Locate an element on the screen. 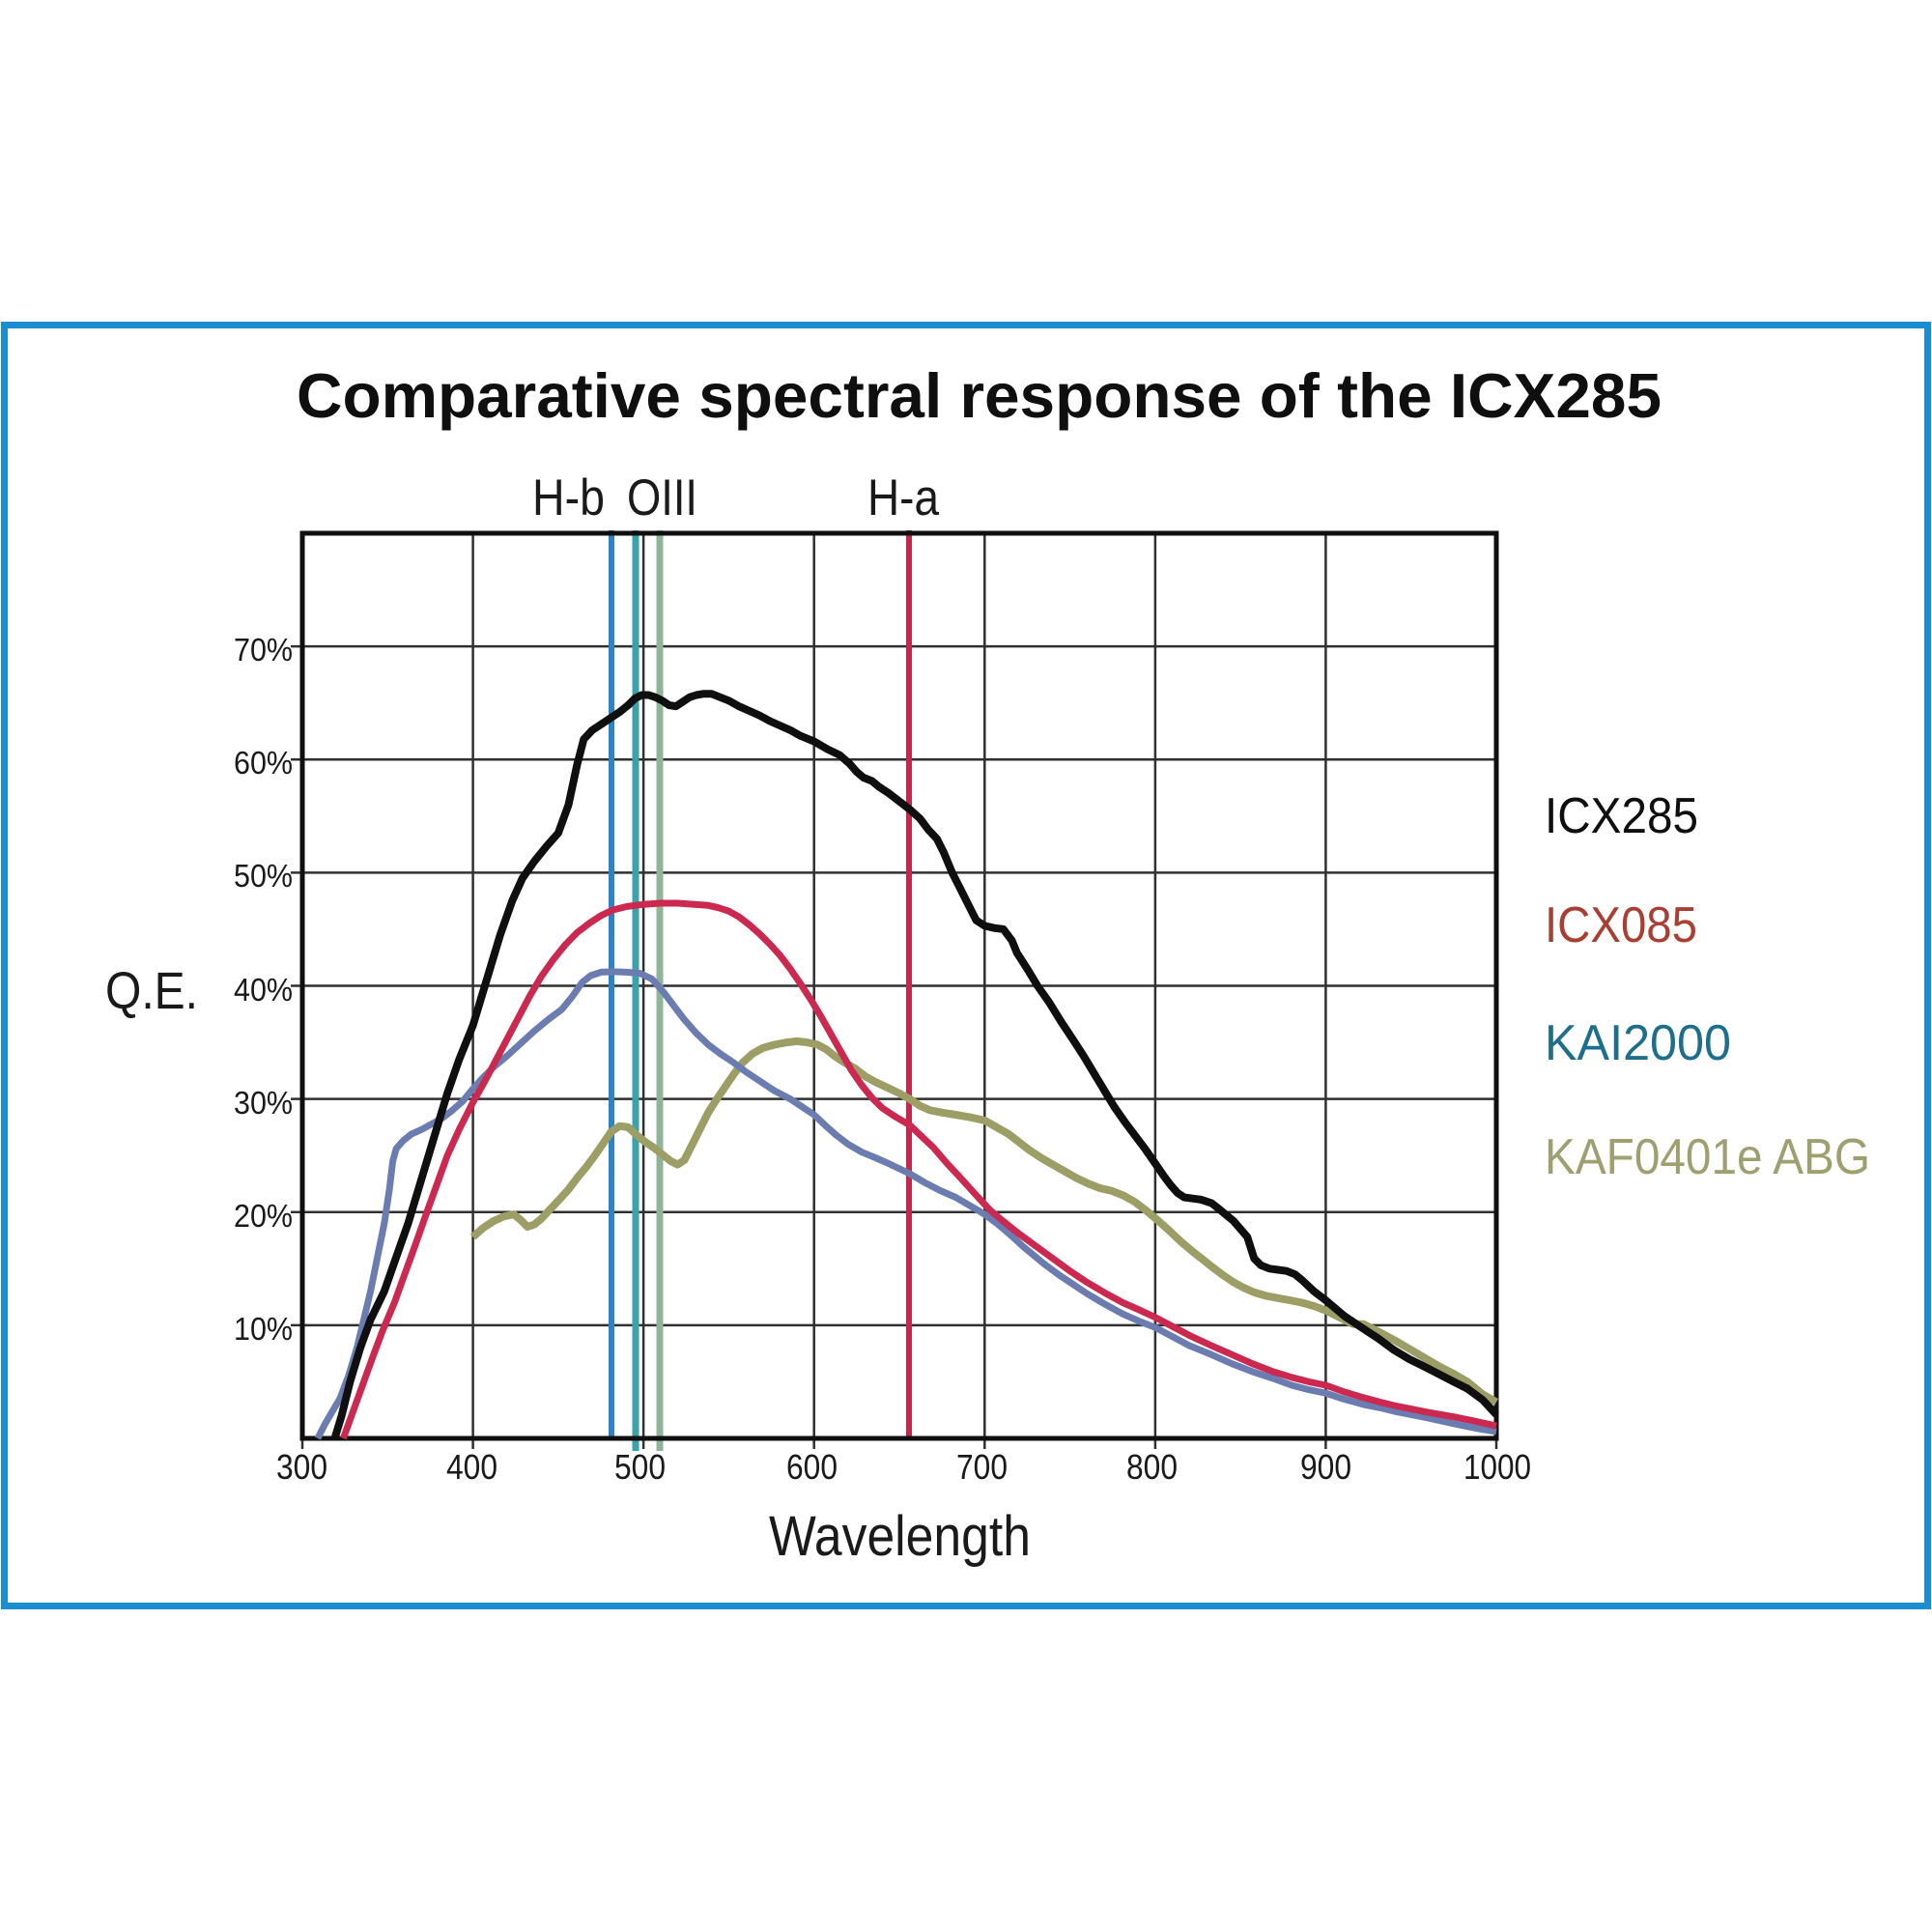 This screenshot has width=1932, height=1932. svg-text: 900 is located at coordinates (1325, 1467).